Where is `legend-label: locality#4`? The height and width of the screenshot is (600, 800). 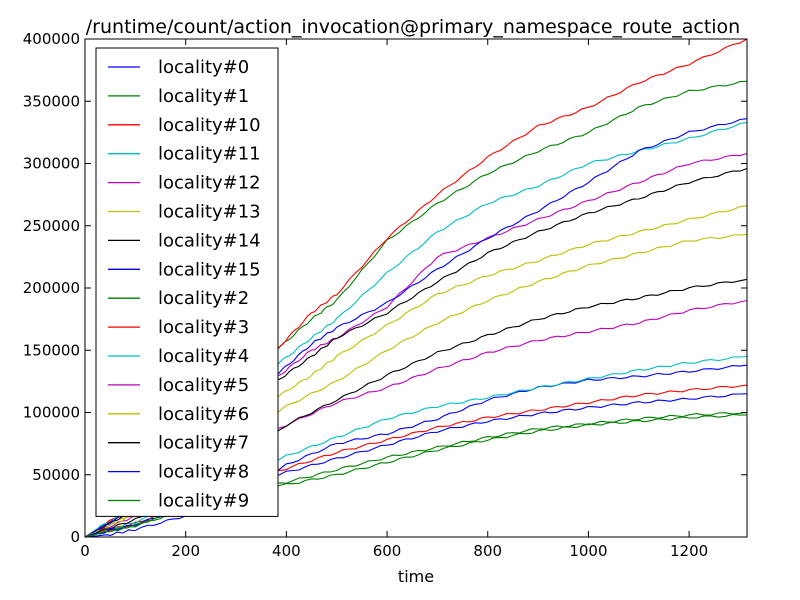 legend-label: locality#4 is located at coordinates (203, 356).